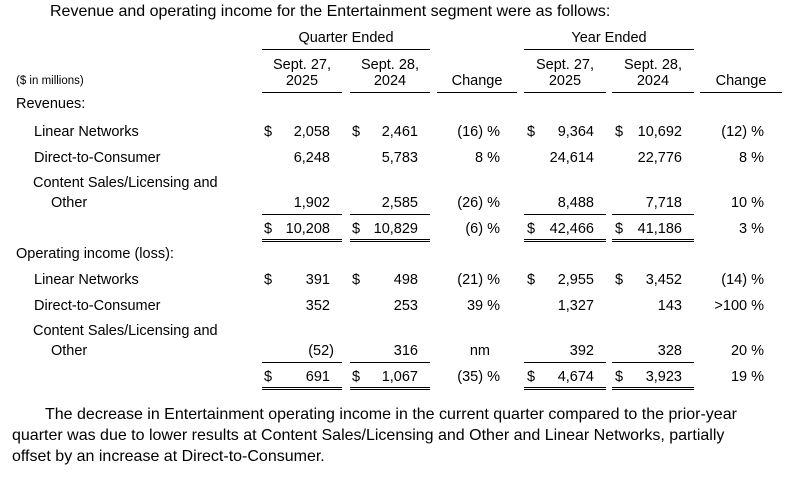  Describe the element at coordinates (581, 351) in the screenshot. I see `cell-y2025: 392` at that location.